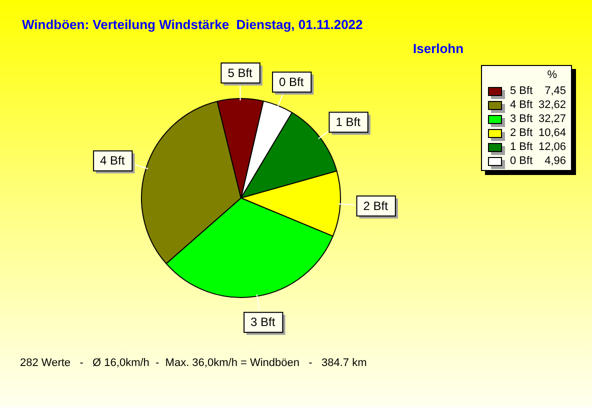  What do you see at coordinates (552, 119) in the screenshot?
I see `data-label: 32,27` at bounding box center [552, 119].